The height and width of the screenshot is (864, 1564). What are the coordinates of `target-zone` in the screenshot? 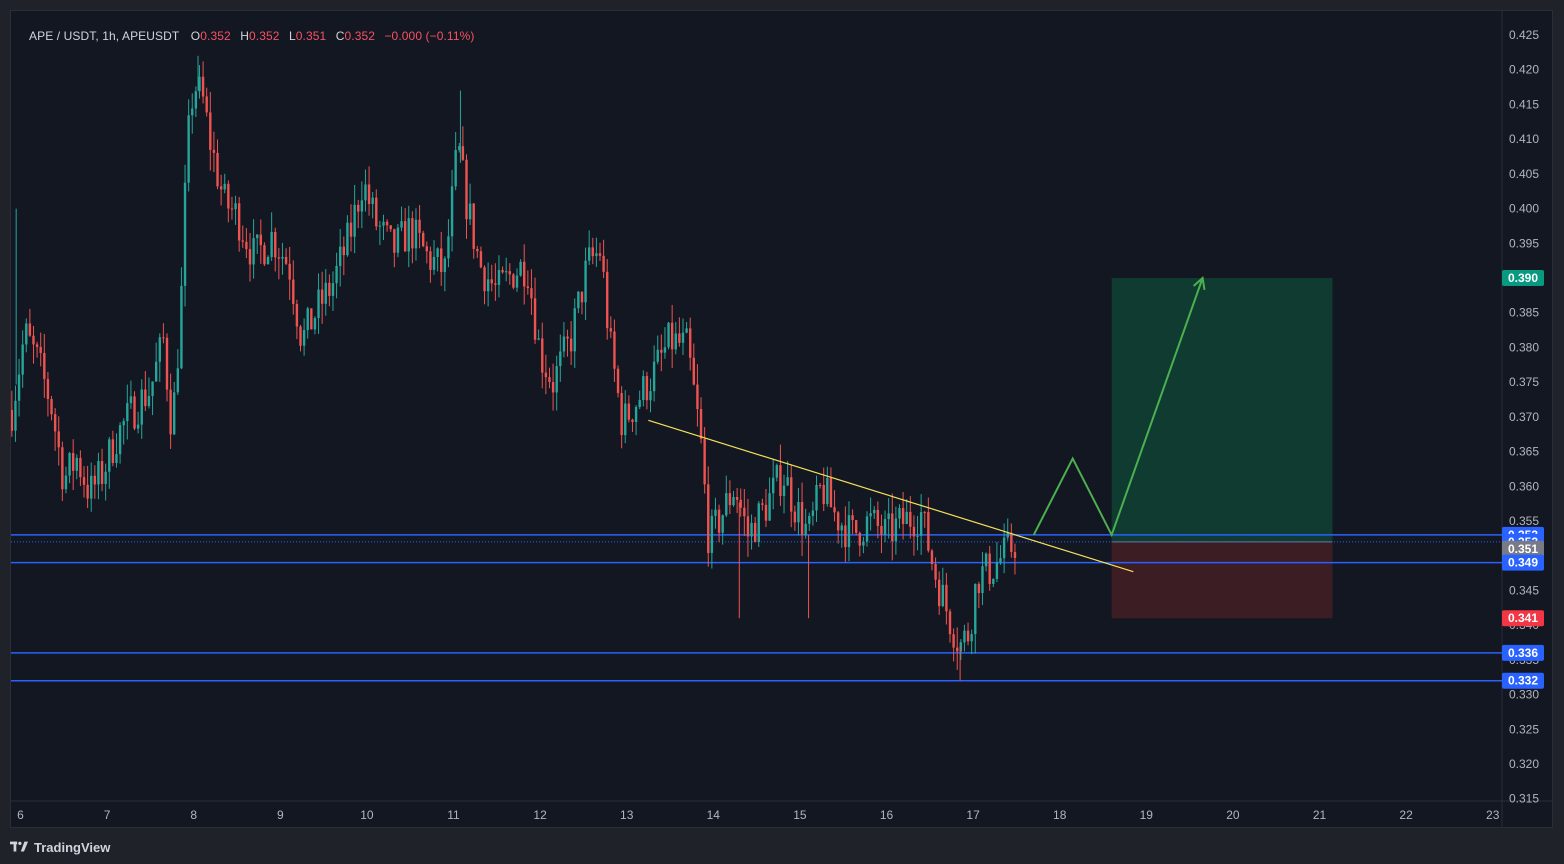 It's located at (1222, 410).